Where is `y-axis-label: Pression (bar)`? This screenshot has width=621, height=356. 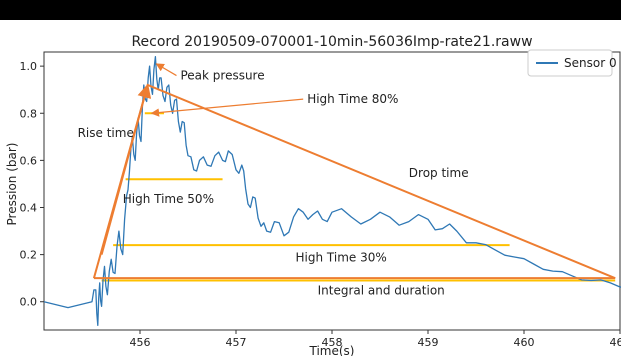
y-axis-label: Pression (bar) is located at coordinates (12, 184).